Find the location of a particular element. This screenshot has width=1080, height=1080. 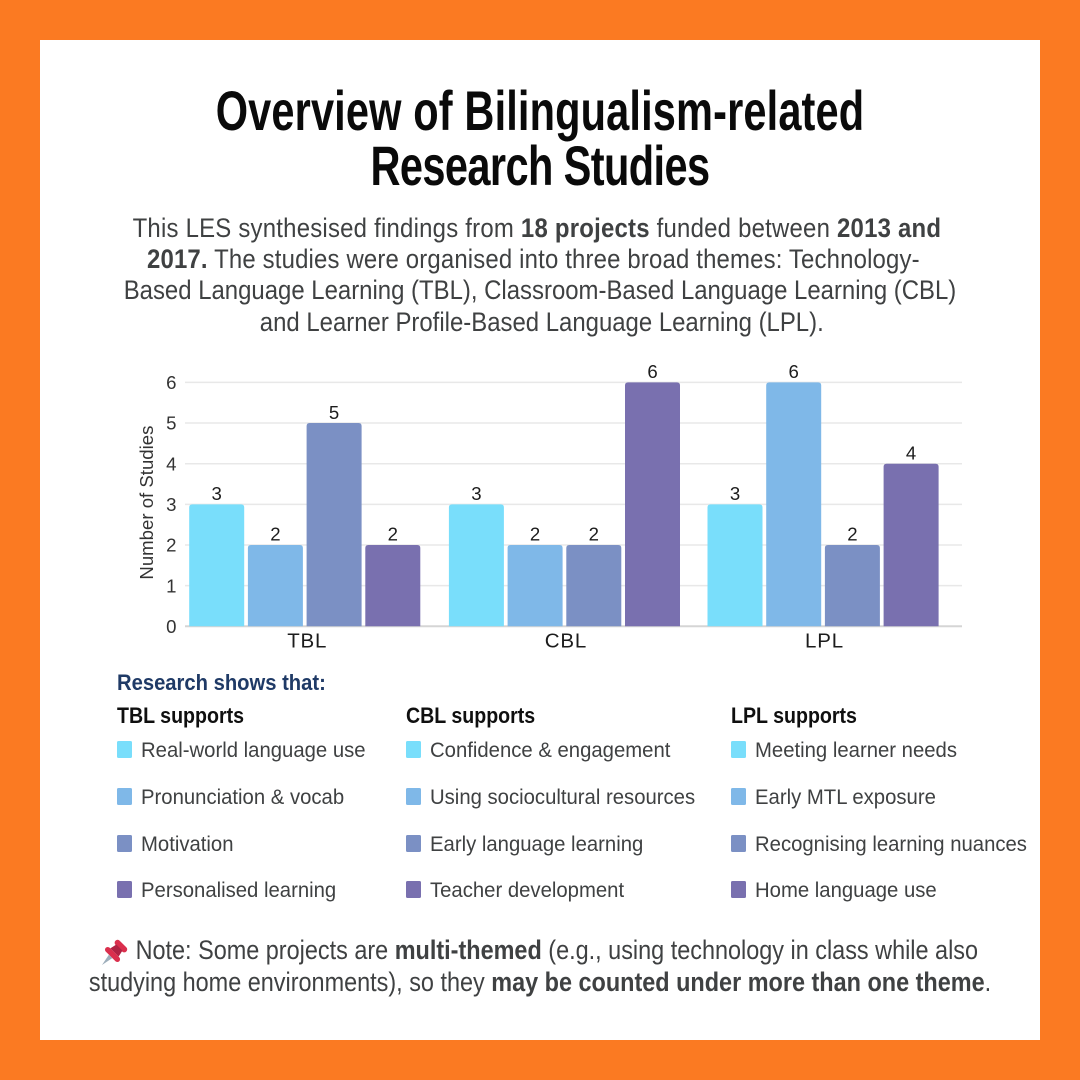

svg-text: Number of Studies is located at coordinates (146, 503).